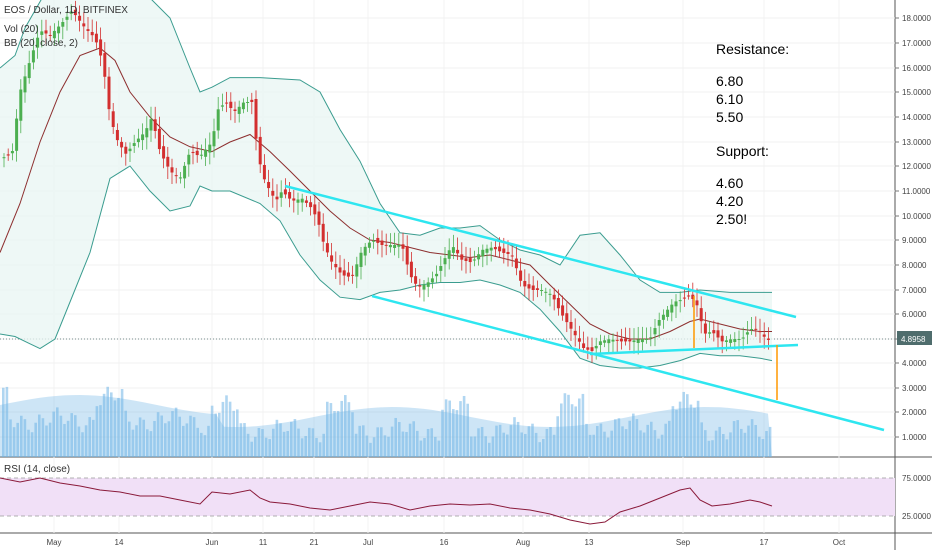 The image size is (932, 550). I want to click on volume-legend: Vol (20), so click(21, 29).